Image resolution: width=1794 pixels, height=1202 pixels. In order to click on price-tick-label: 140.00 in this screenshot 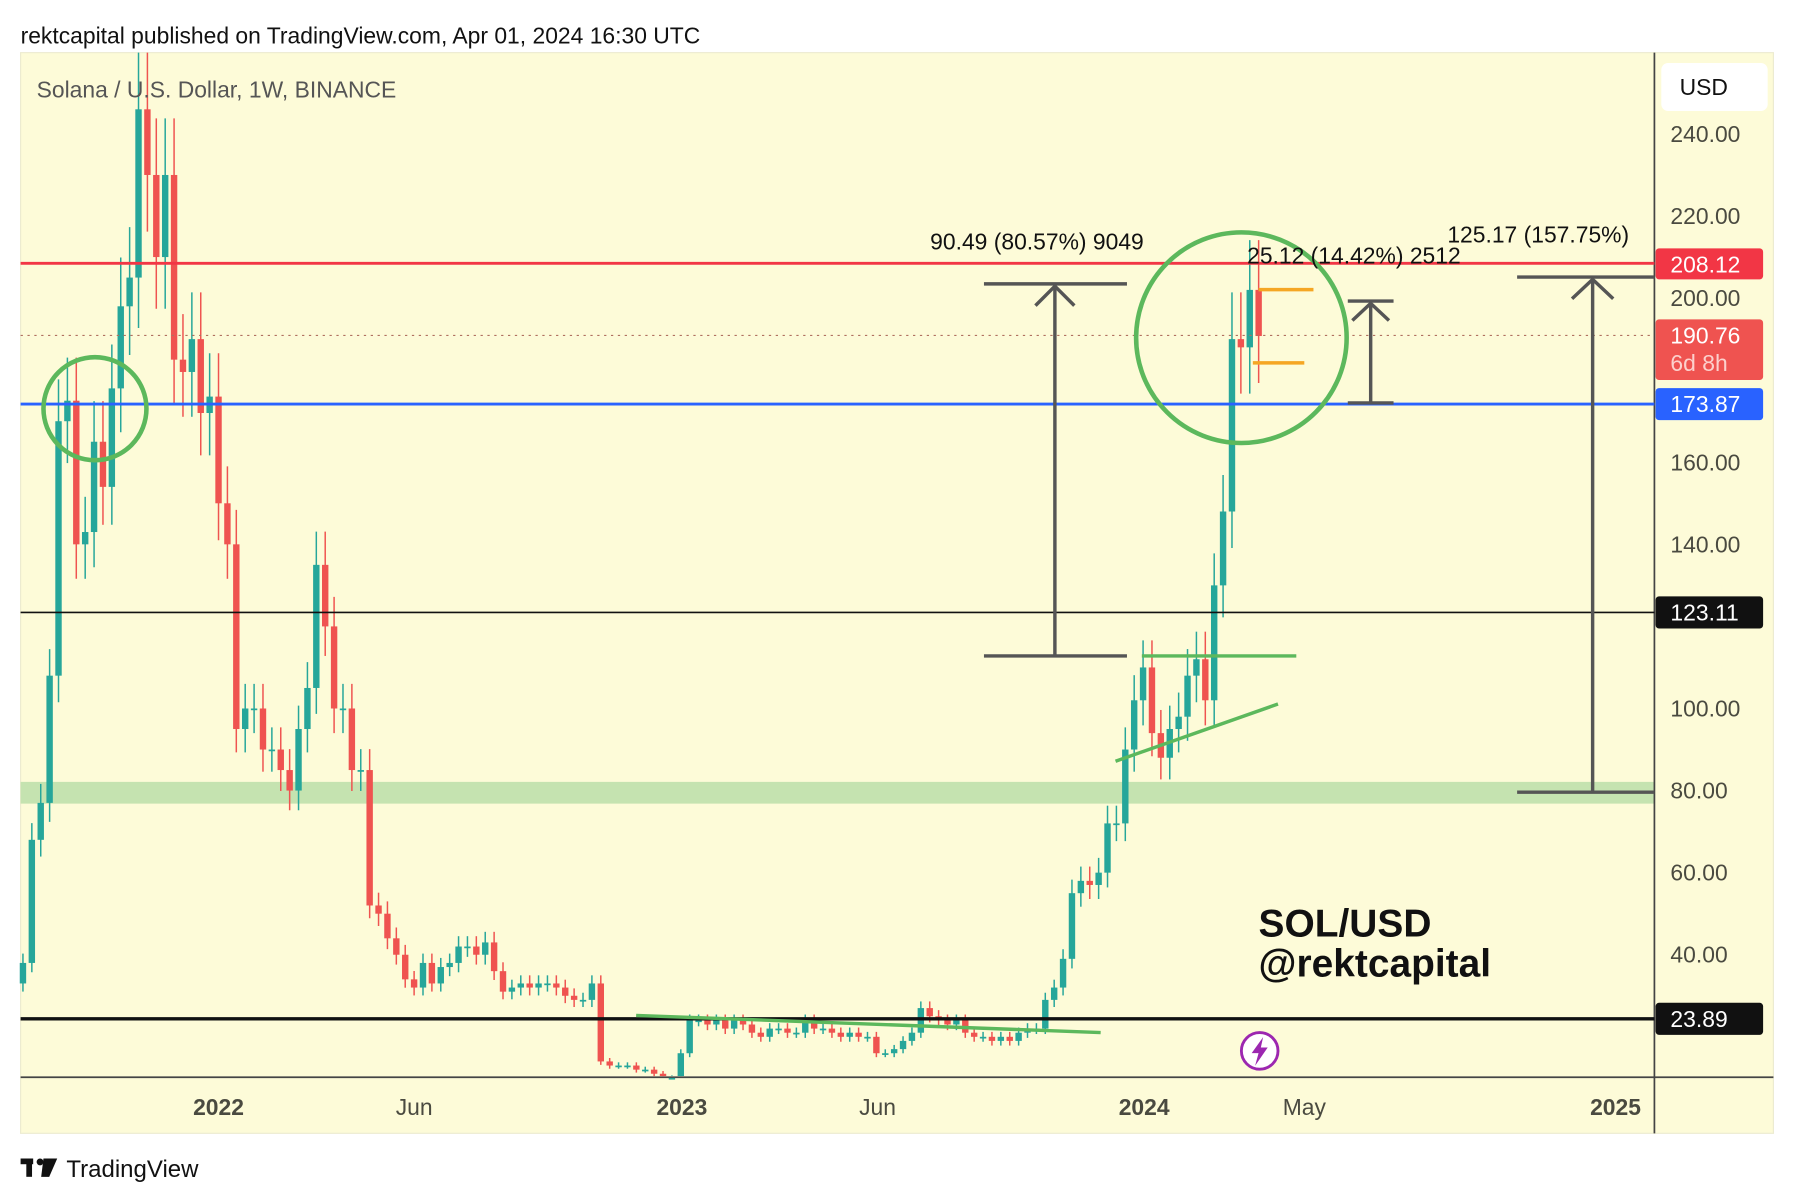, I will do `click(1705, 544)`.